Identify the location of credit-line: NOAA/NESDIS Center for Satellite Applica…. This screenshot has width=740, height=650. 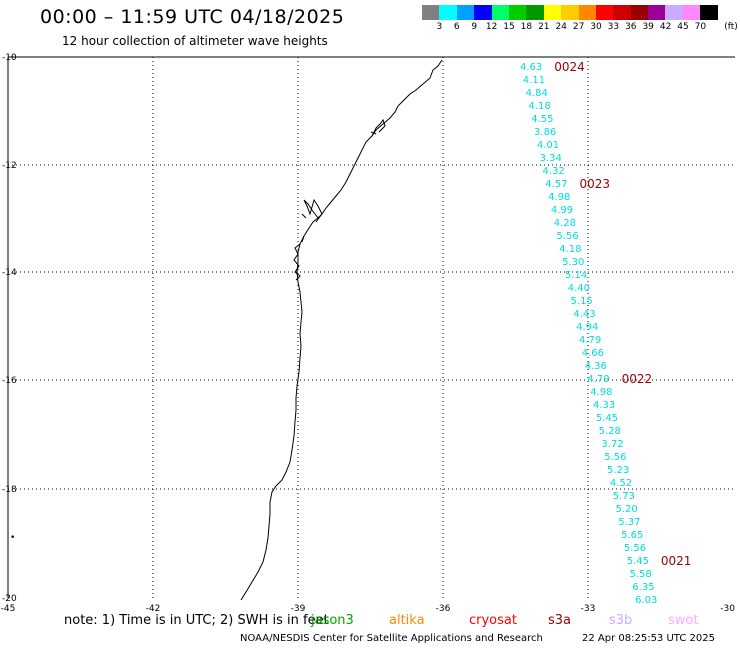
(391, 638).